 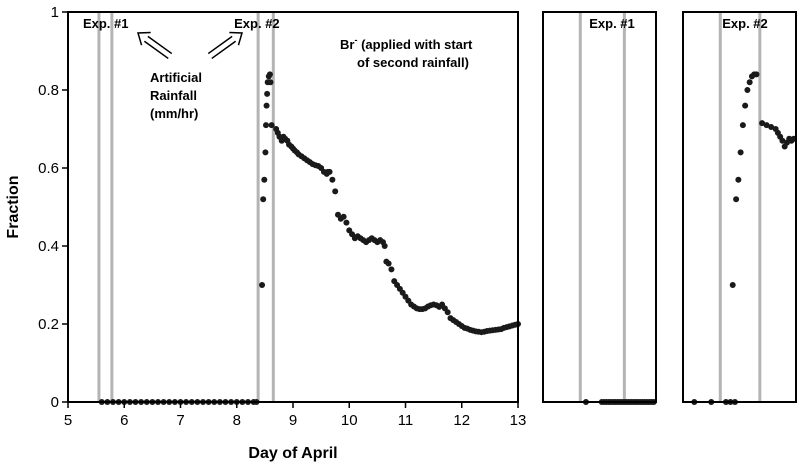 What do you see at coordinates (55, 12) in the screenshot?
I see `y-tick-label: 1` at bounding box center [55, 12].